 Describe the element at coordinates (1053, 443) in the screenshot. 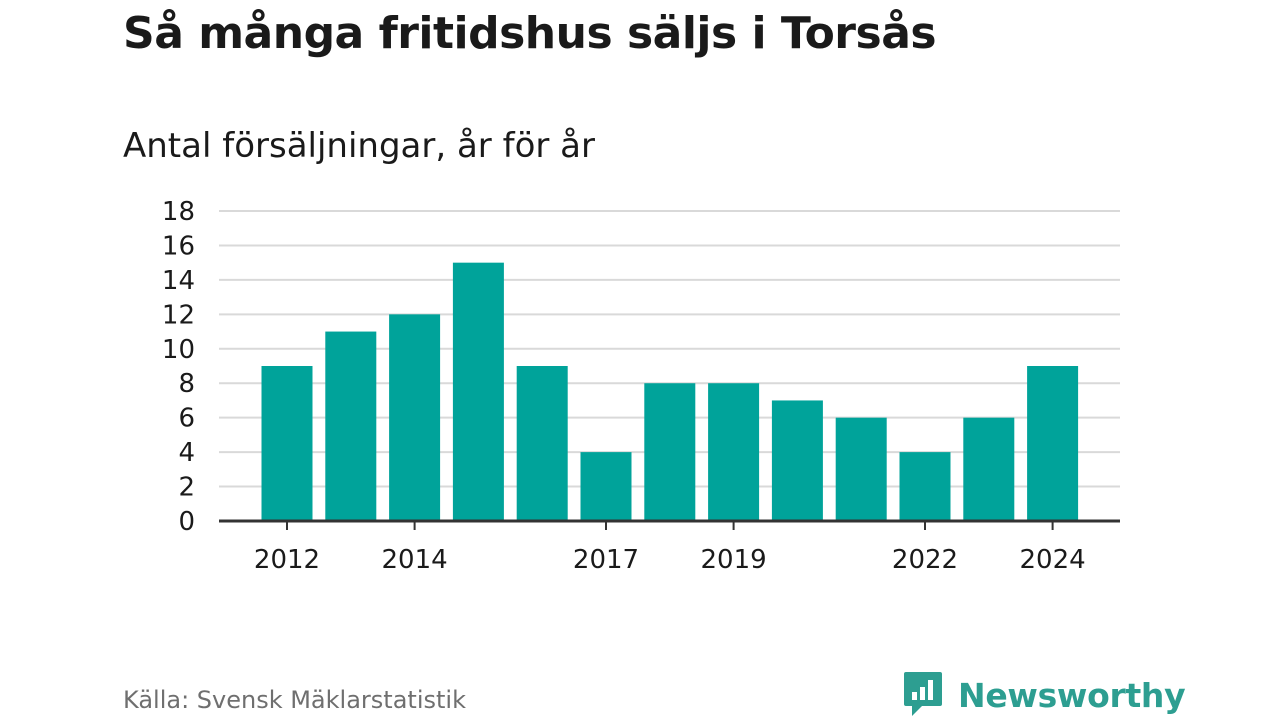

I see `bar-2024` at that location.